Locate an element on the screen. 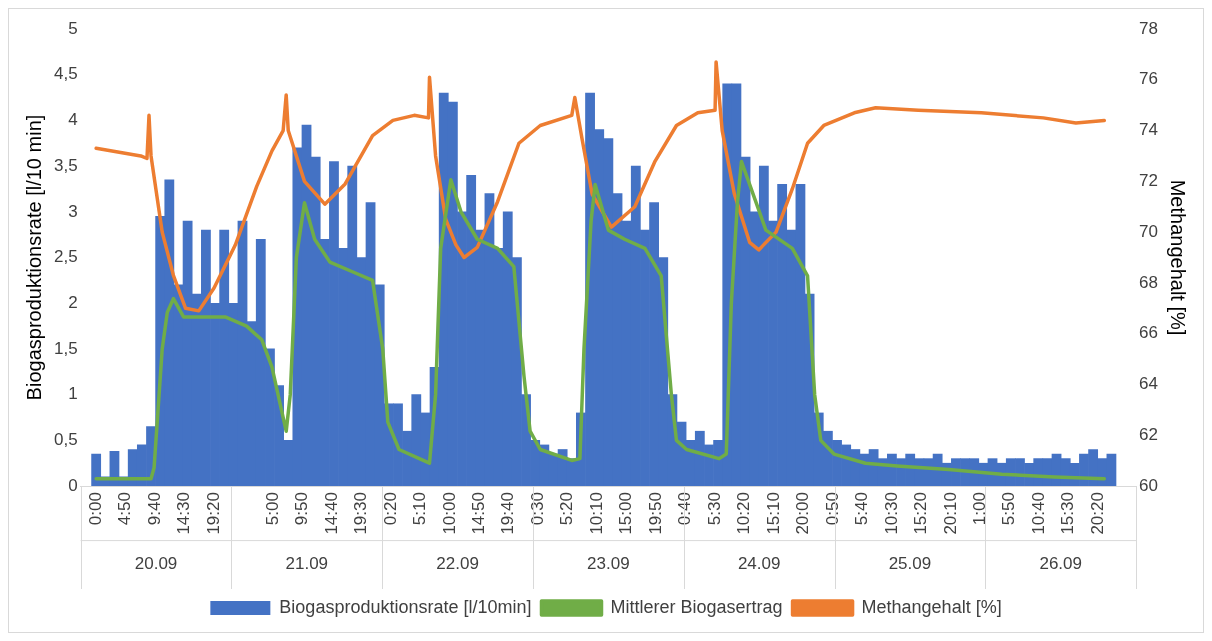 Image resolution: width=1212 pixels, height=641 pixels. legend-label: Methangehalt [%] is located at coordinates (931, 606).